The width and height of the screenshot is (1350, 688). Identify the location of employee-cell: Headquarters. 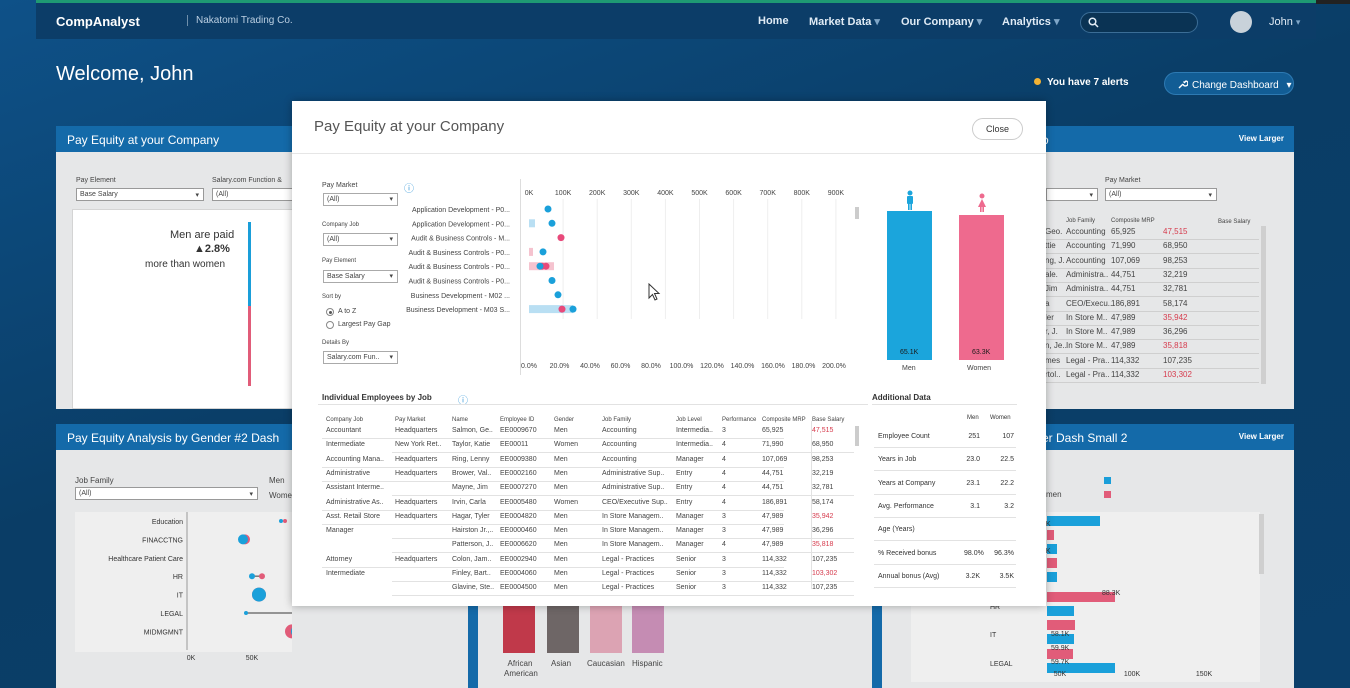
(416, 502).